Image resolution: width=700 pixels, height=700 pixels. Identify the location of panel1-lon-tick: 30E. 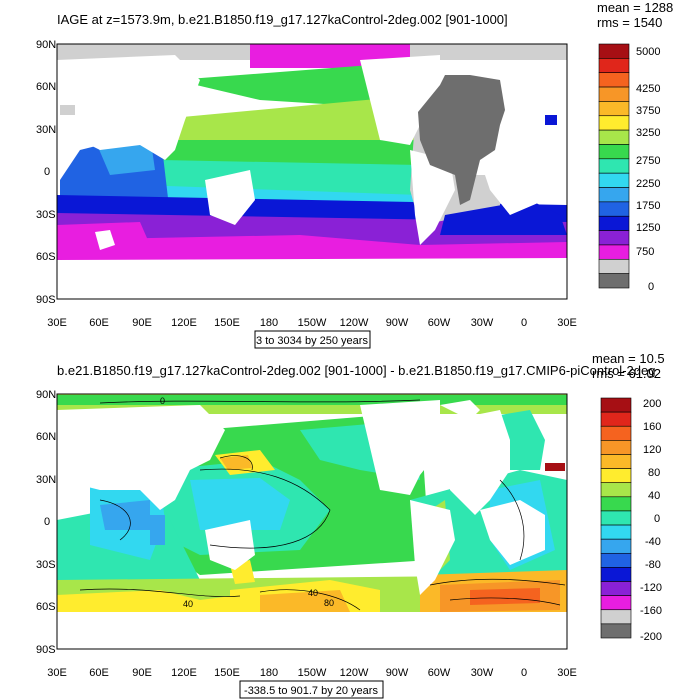
(567, 323).